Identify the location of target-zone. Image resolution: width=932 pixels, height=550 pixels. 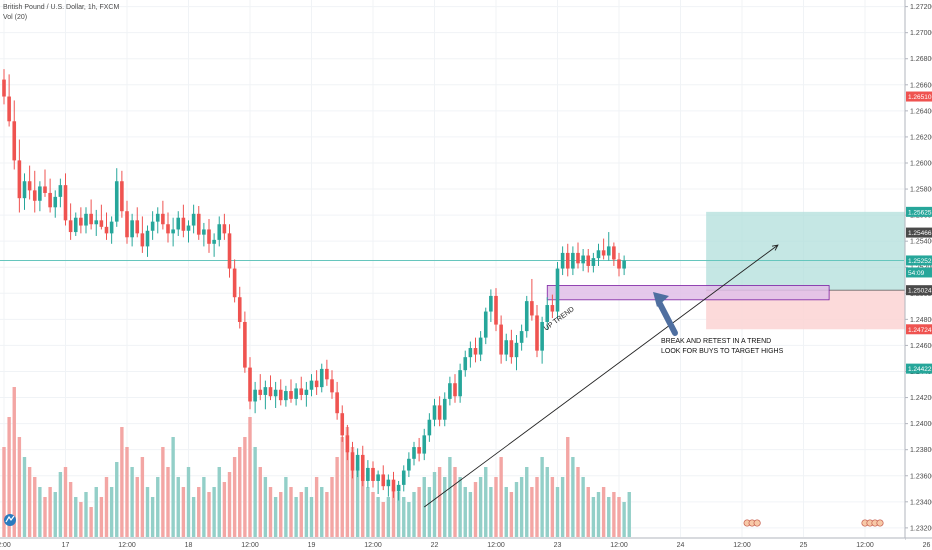
(819, 251).